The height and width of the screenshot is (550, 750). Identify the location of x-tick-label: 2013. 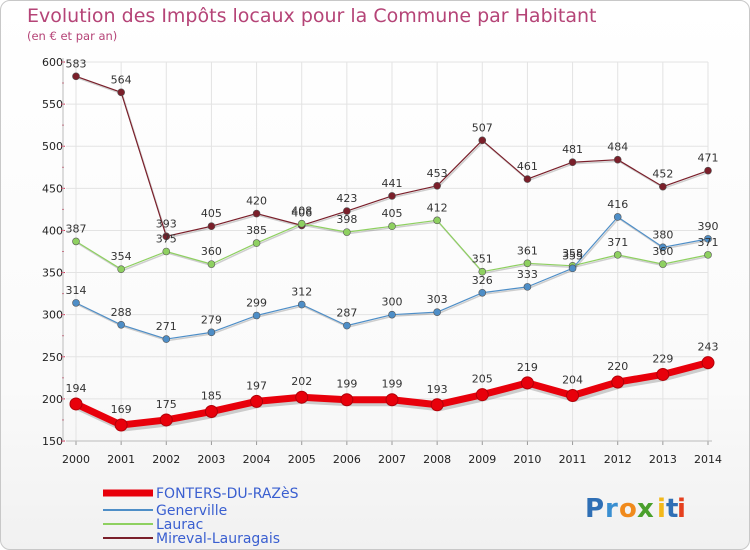
(663, 459).